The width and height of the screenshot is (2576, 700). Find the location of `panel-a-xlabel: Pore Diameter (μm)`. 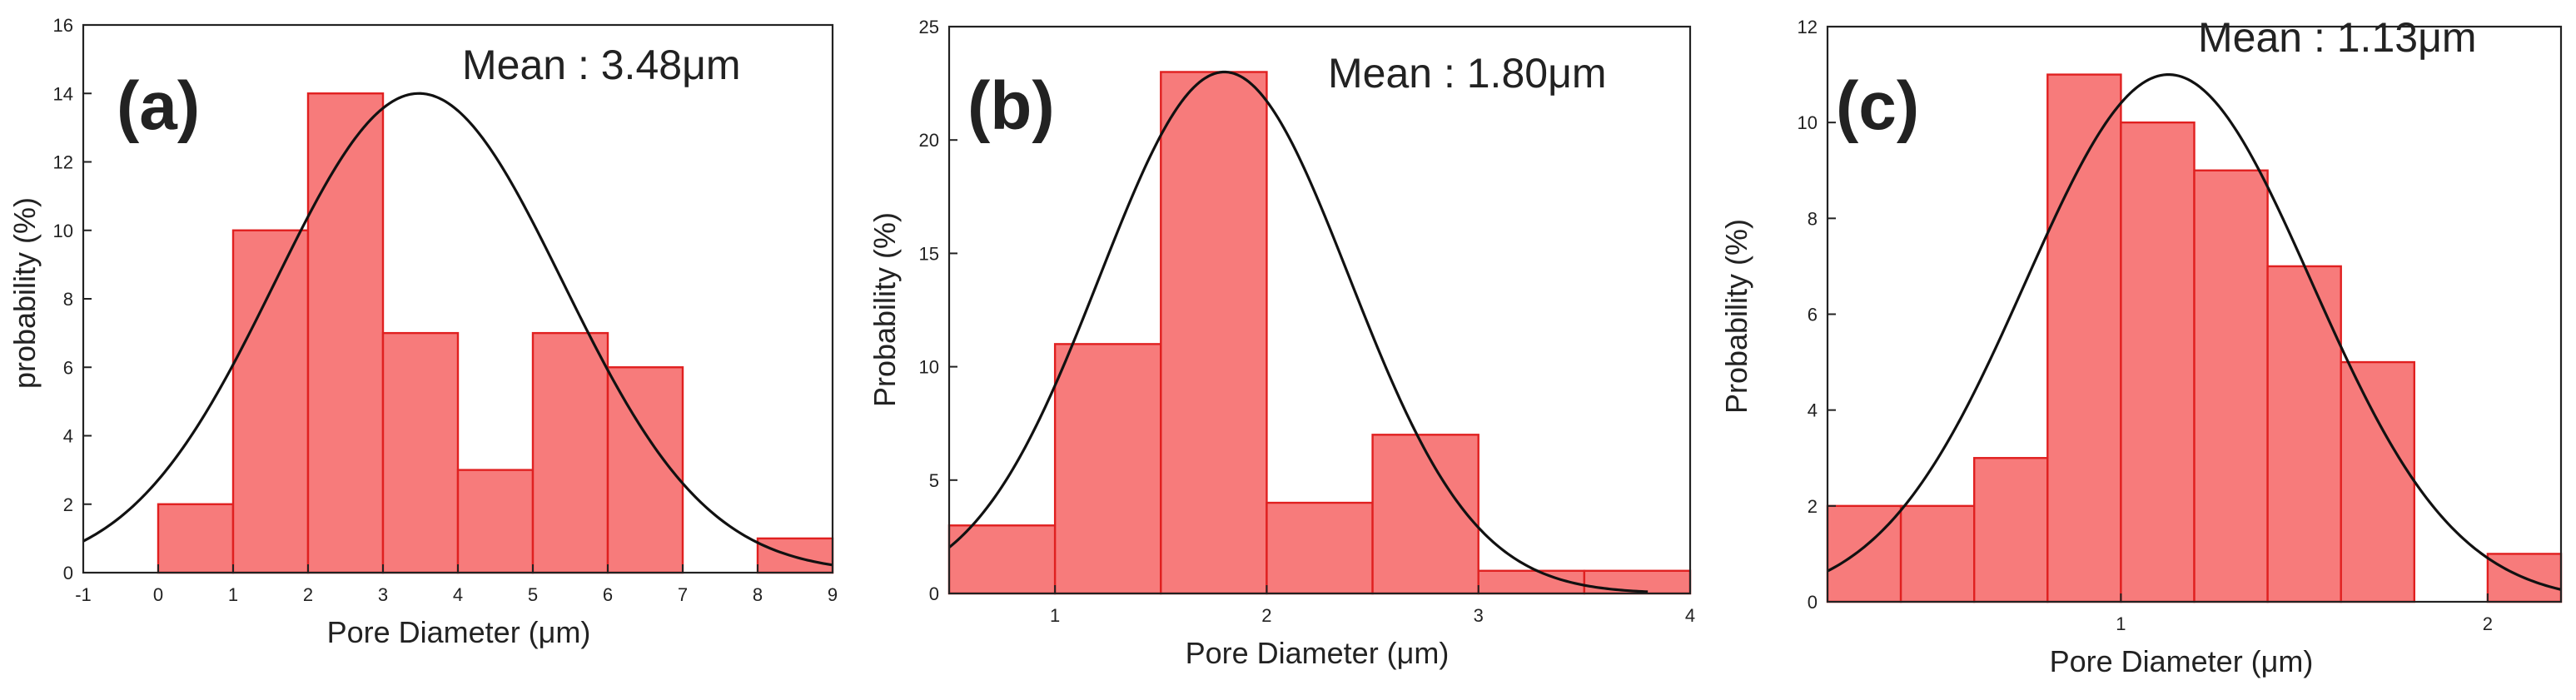

panel-a-xlabel: Pore Diameter (μm) is located at coordinates (459, 632).